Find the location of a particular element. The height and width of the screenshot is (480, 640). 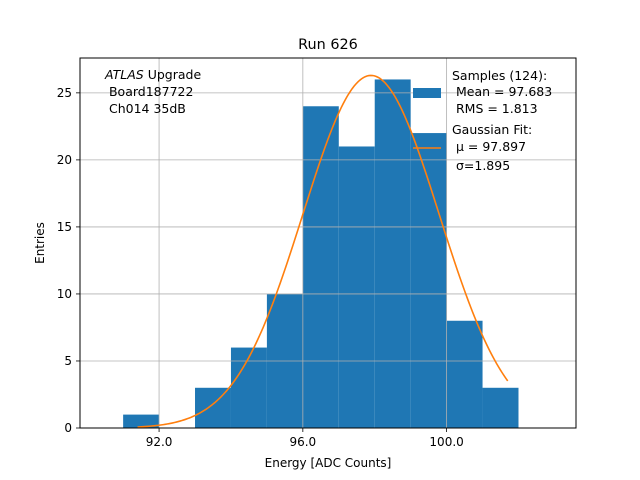

annotation-channel: Ch014 35dB is located at coordinates (145, 108).